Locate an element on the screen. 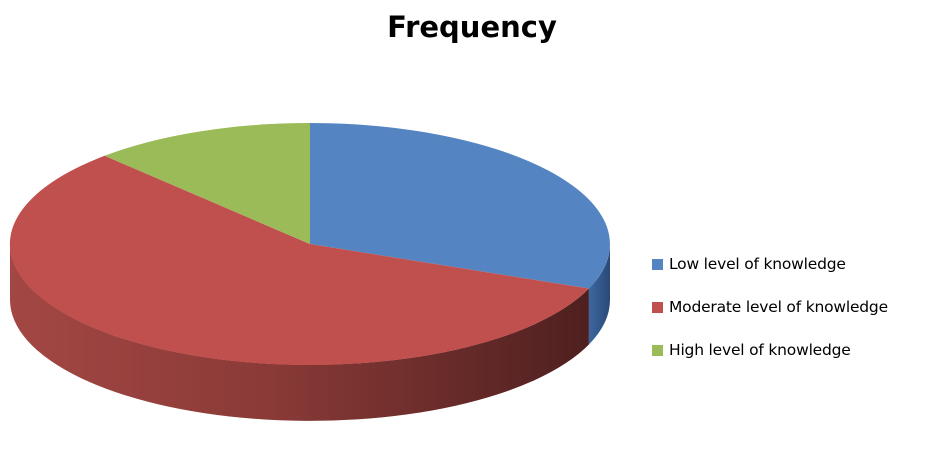 The width and height of the screenshot is (944, 472). legend-label: High level of knowledge is located at coordinates (760, 350).